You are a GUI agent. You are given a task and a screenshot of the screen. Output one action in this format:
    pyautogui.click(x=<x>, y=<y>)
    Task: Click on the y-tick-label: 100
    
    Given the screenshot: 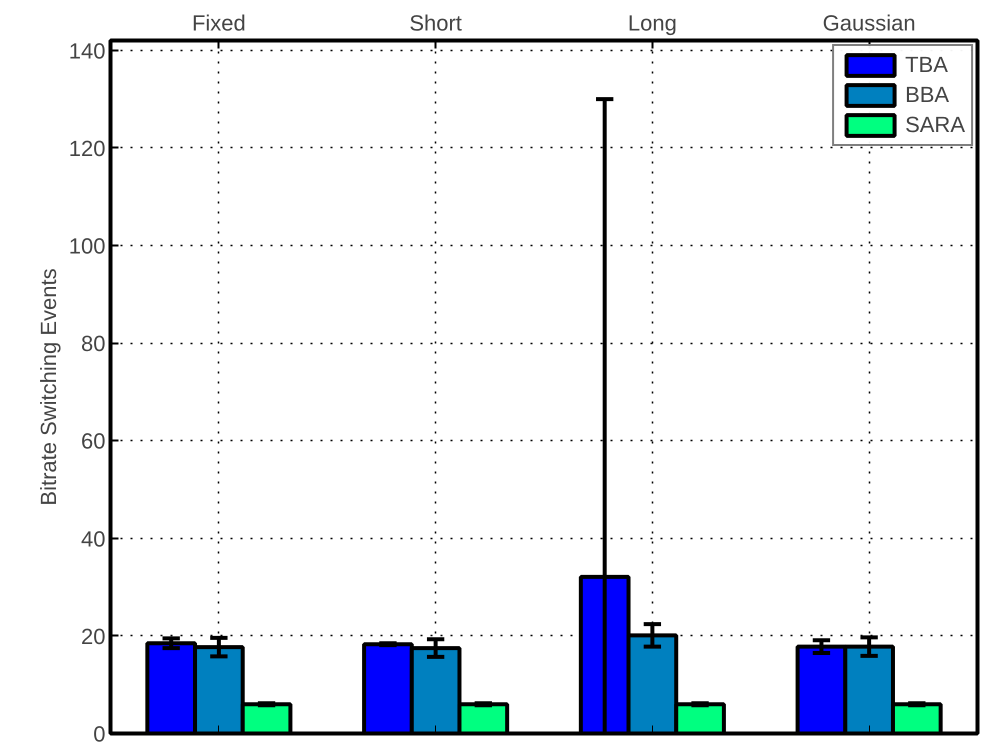 What is the action you would take?
    pyautogui.click(x=87, y=245)
    